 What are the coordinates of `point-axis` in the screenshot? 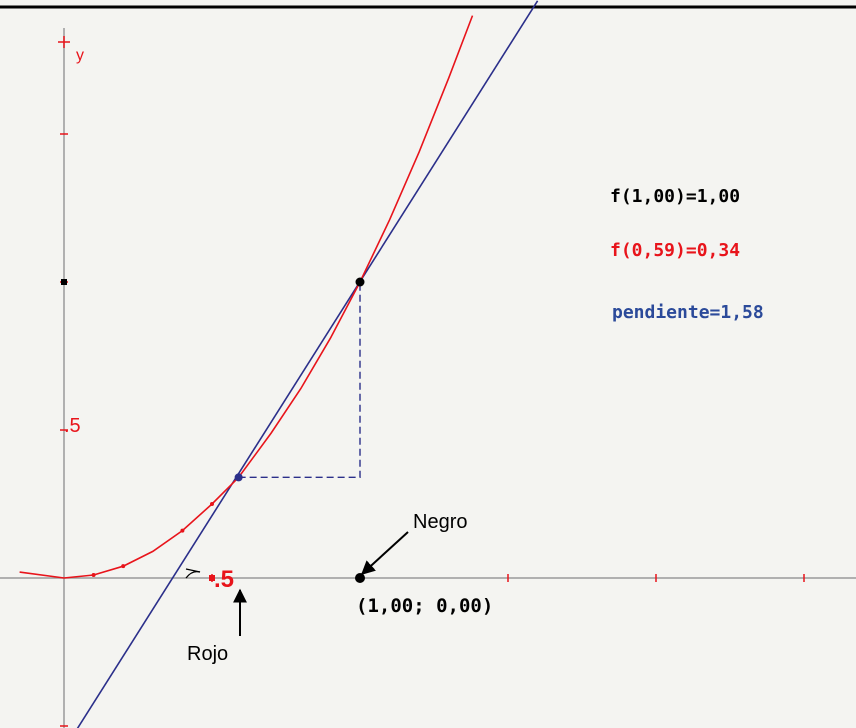 It's located at (360, 578).